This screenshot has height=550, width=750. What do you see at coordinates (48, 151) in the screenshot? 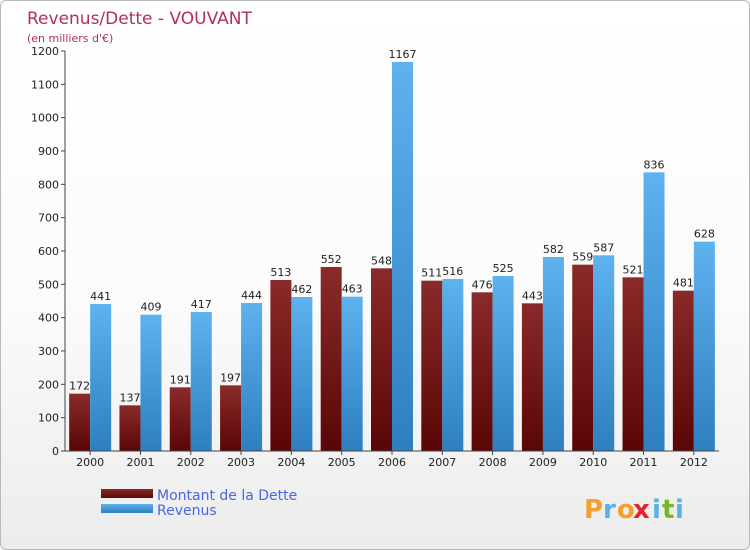
I see `y-tick-label: 900` at bounding box center [48, 151].